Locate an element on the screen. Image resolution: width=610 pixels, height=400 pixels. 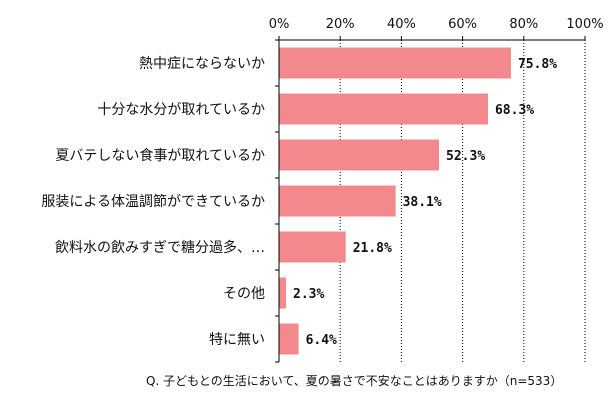
data-label-6: 6.4% is located at coordinates (321, 340).